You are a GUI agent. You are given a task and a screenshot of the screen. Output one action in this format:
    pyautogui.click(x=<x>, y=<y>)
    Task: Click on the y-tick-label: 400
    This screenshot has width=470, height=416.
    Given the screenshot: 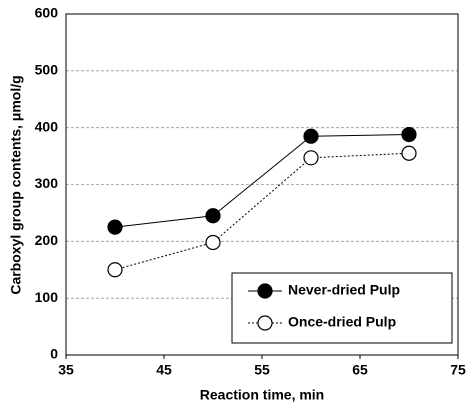 What is the action you would take?
    pyautogui.click(x=47, y=126)
    